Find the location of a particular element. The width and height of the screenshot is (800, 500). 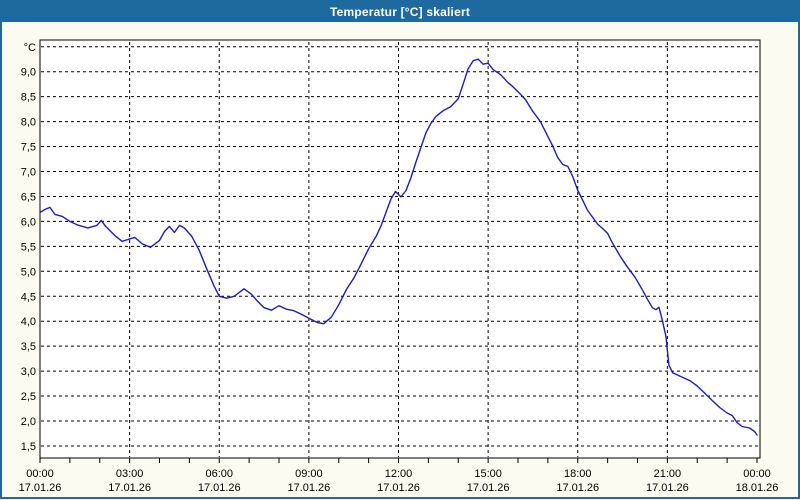

y-axis-label: 6,0 is located at coordinates (28, 222).